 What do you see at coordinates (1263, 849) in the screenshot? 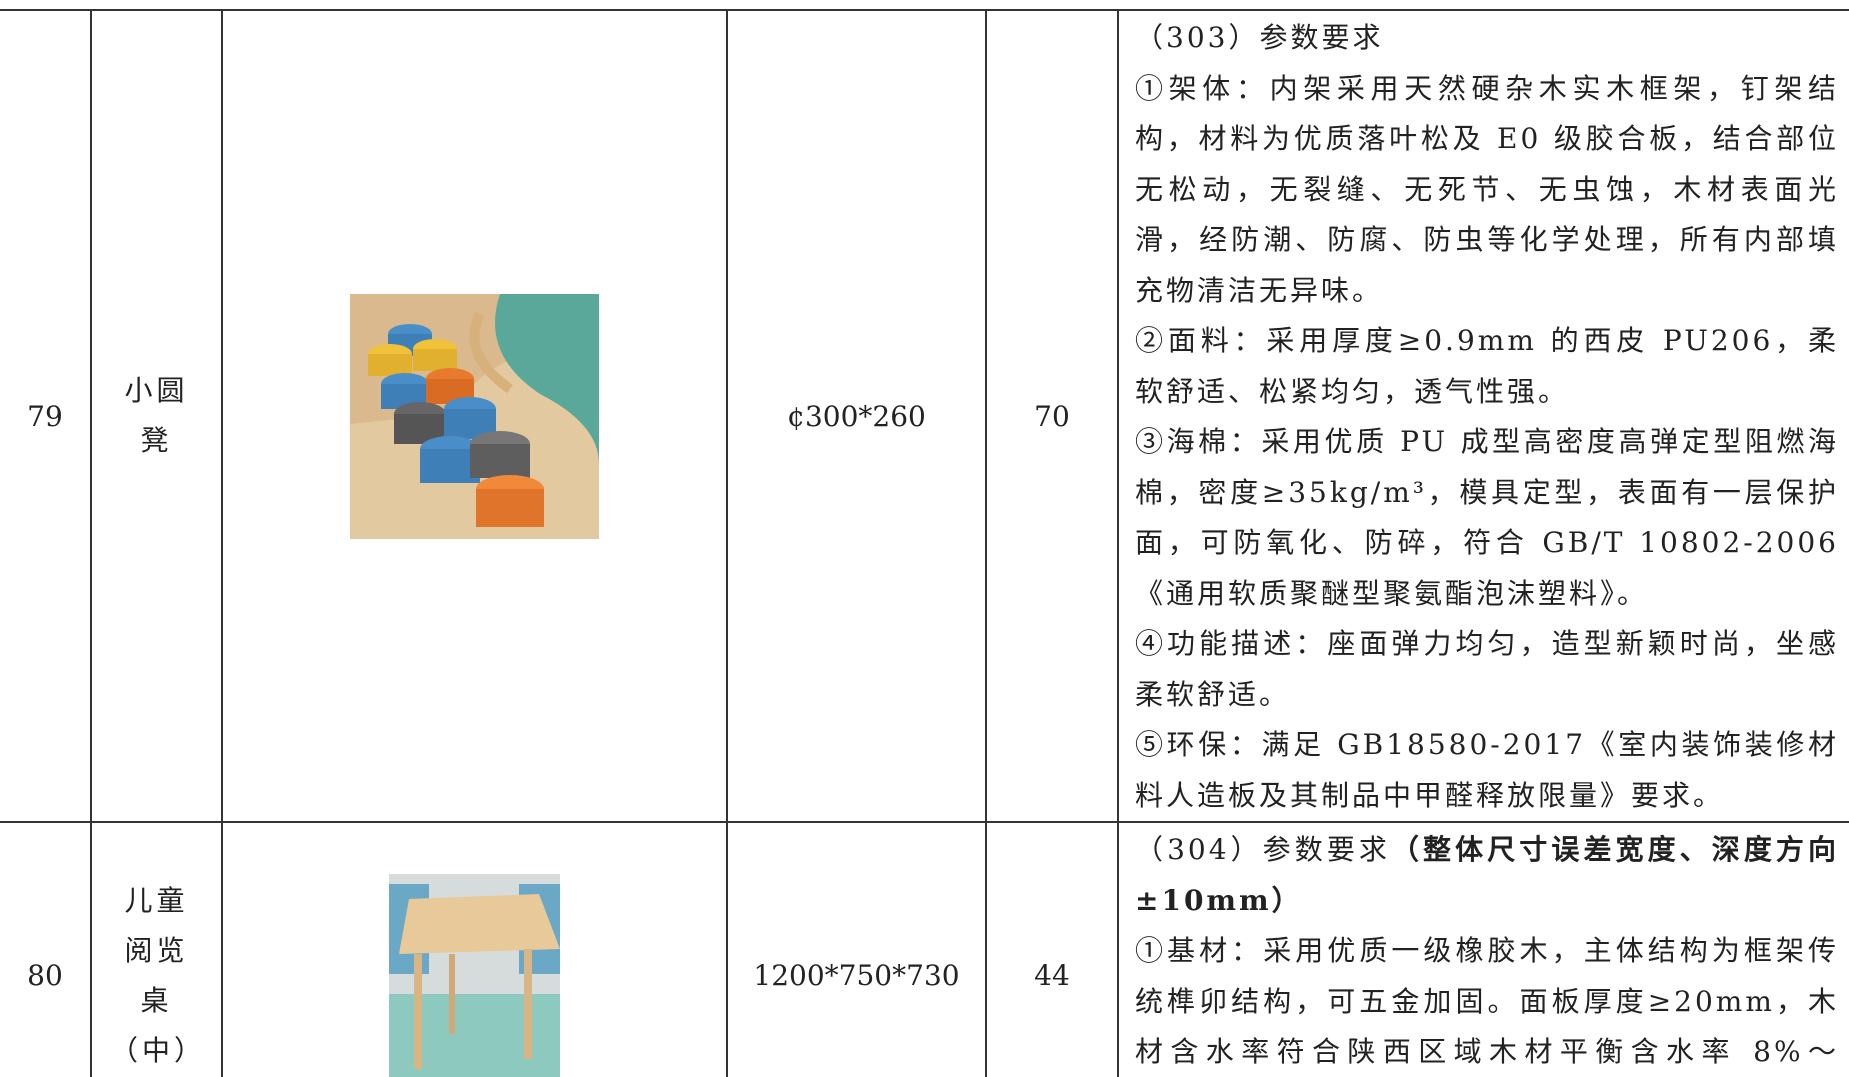
I see `heading-text: （304）参数要求` at bounding box center [1263, 849].